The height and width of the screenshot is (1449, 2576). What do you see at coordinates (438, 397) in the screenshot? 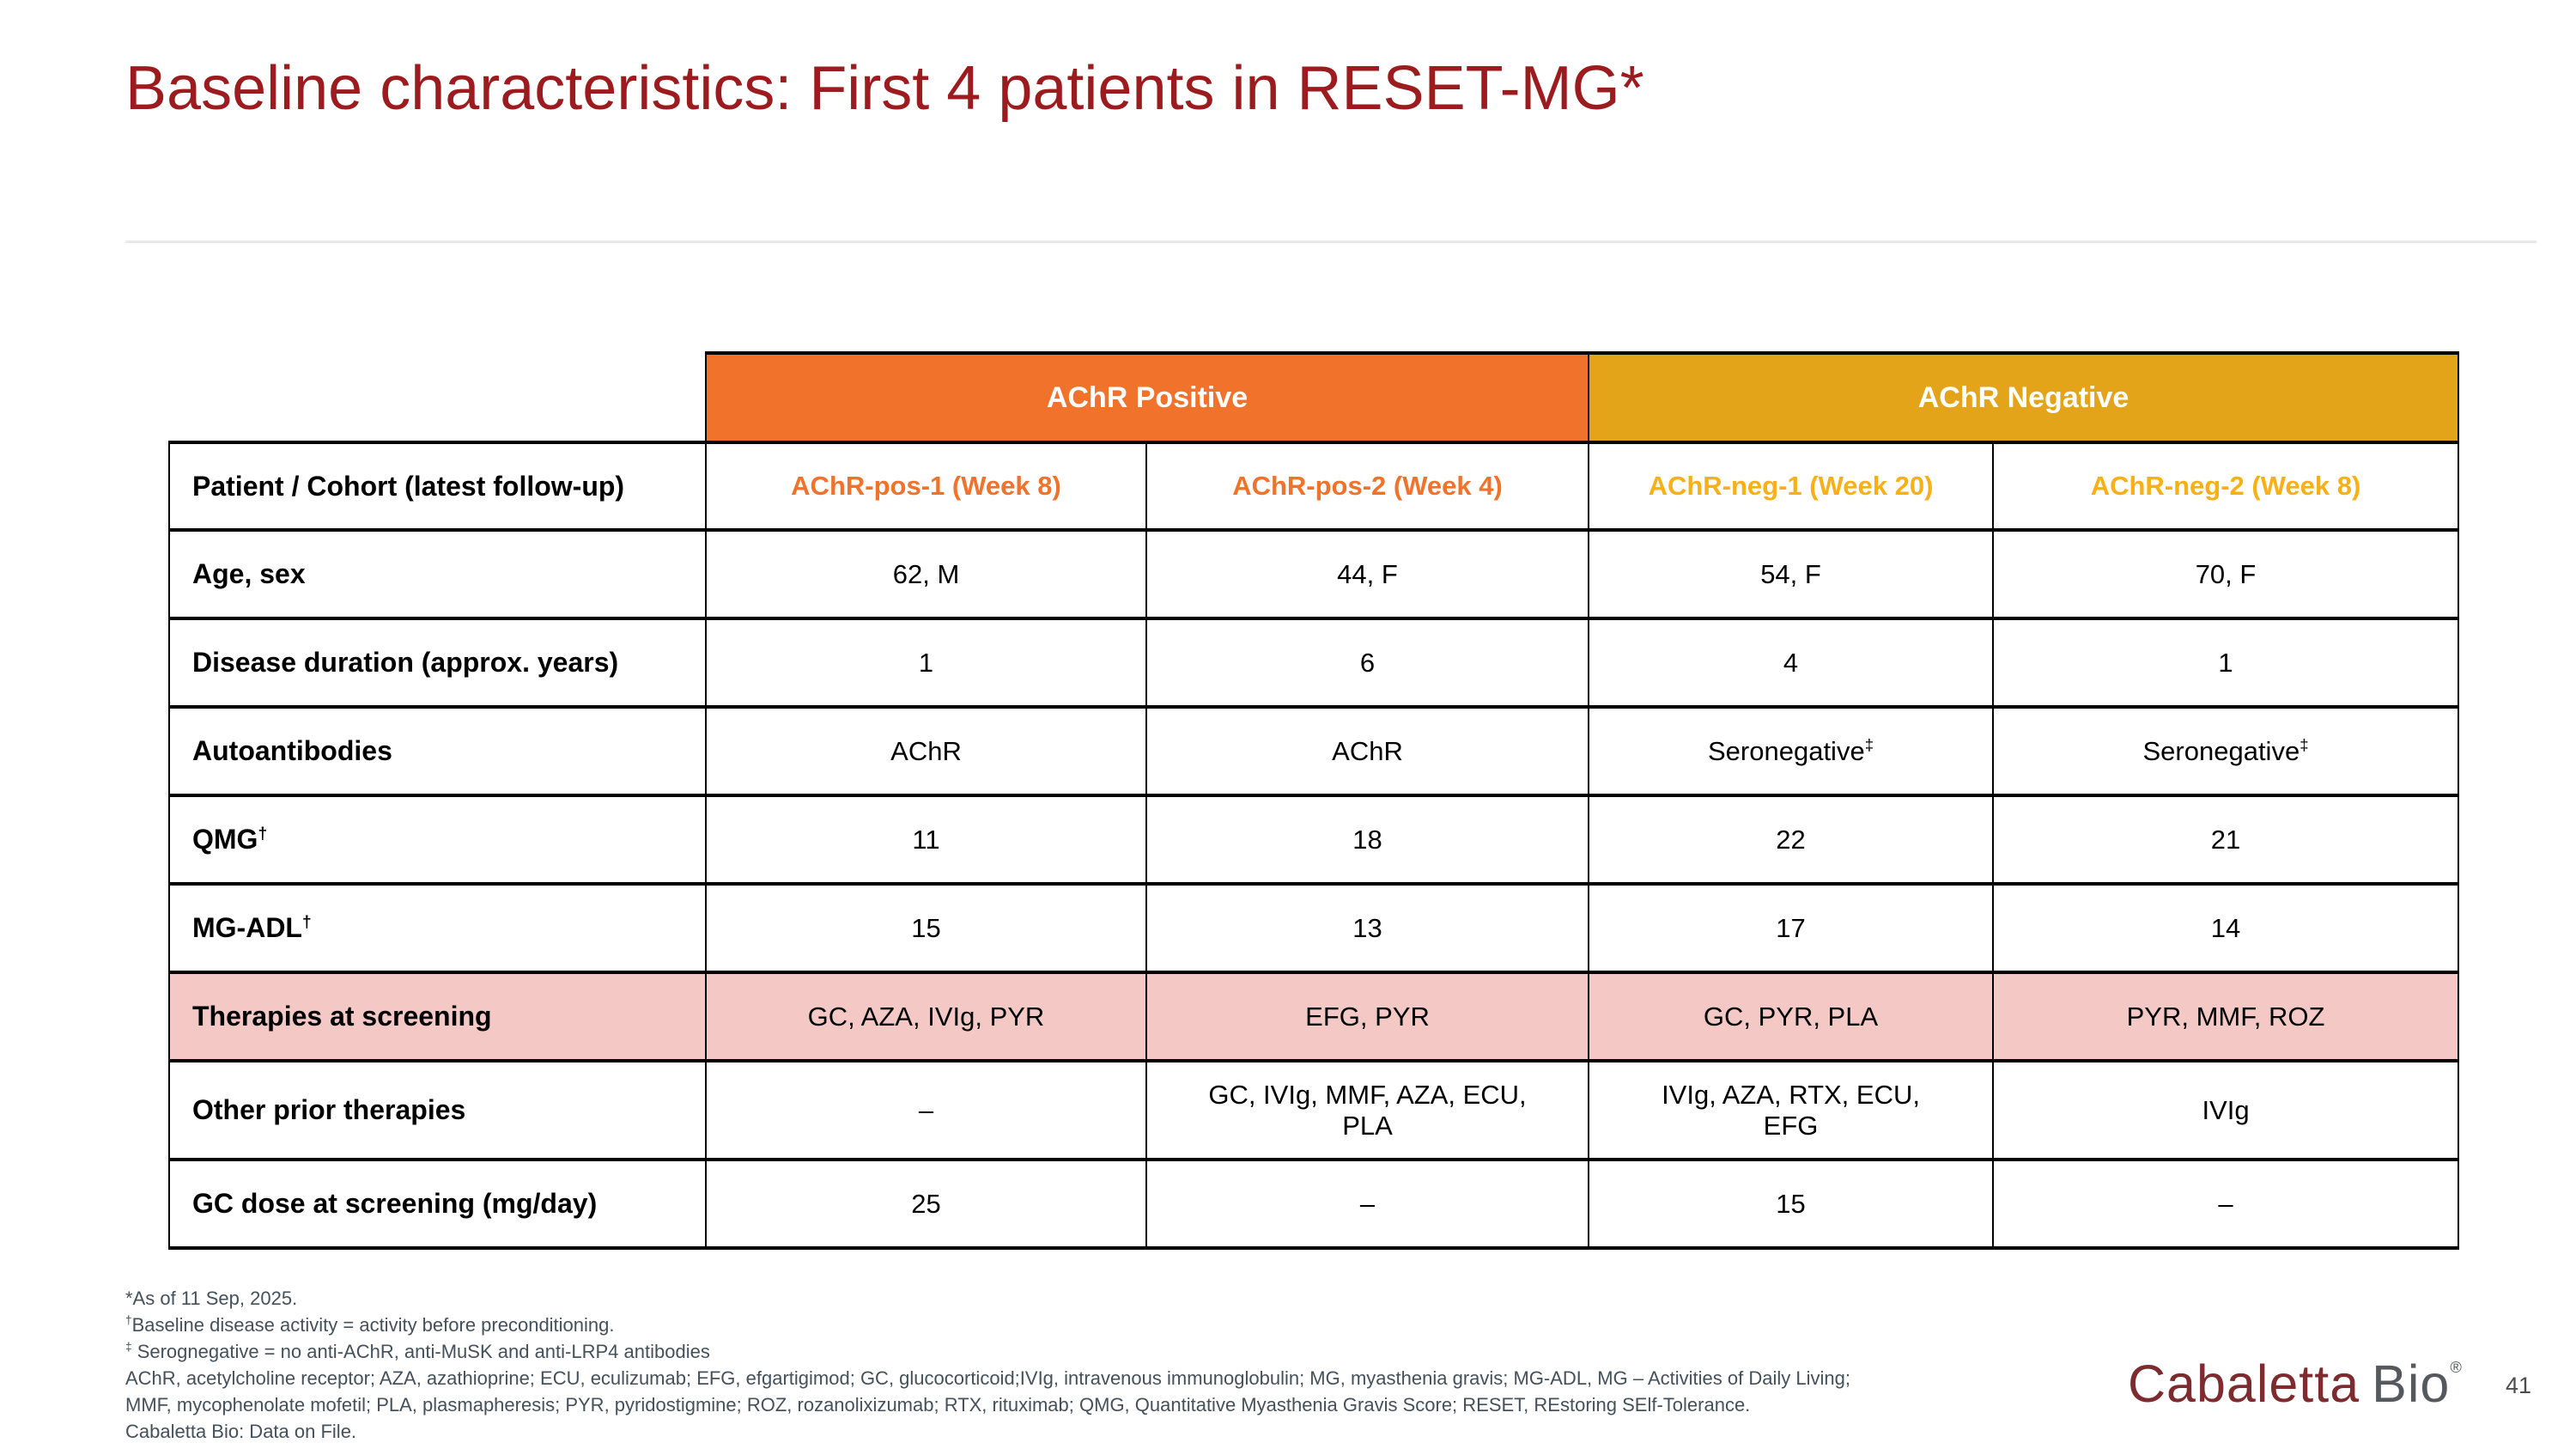
I see `corner-cell` at bounding box center [438, 397].